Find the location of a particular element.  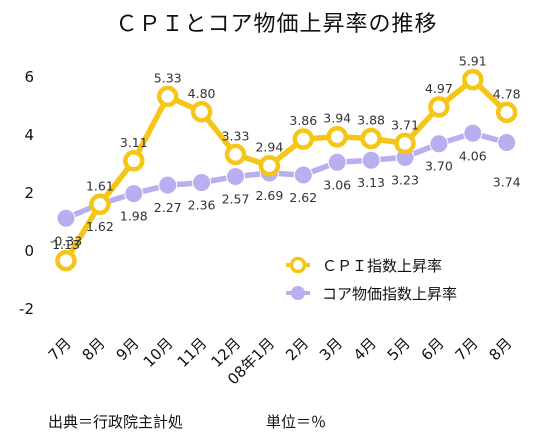

cpi-data-label: 3.71 is located at coordinates (405, 124).